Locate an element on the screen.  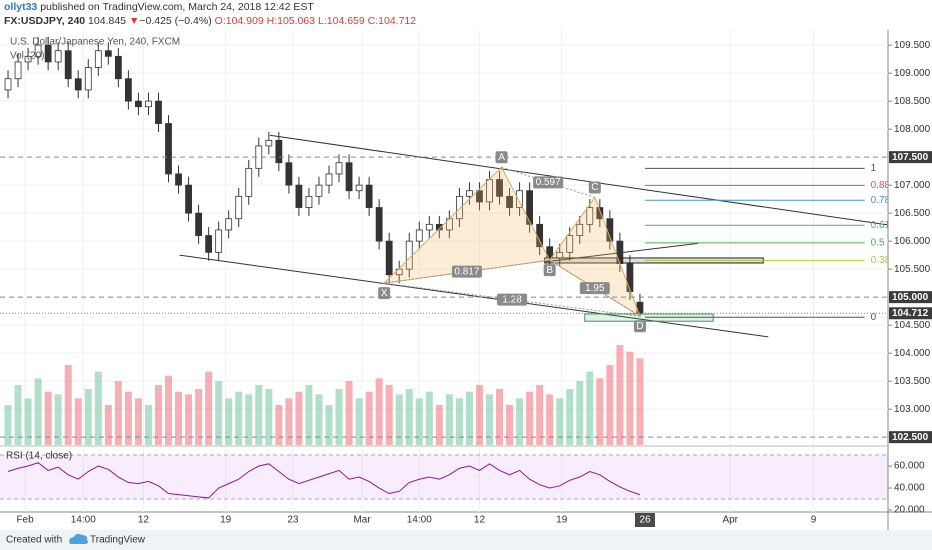
rsi-y-tick-label: 40.000 is located at coordinates (909, 488).